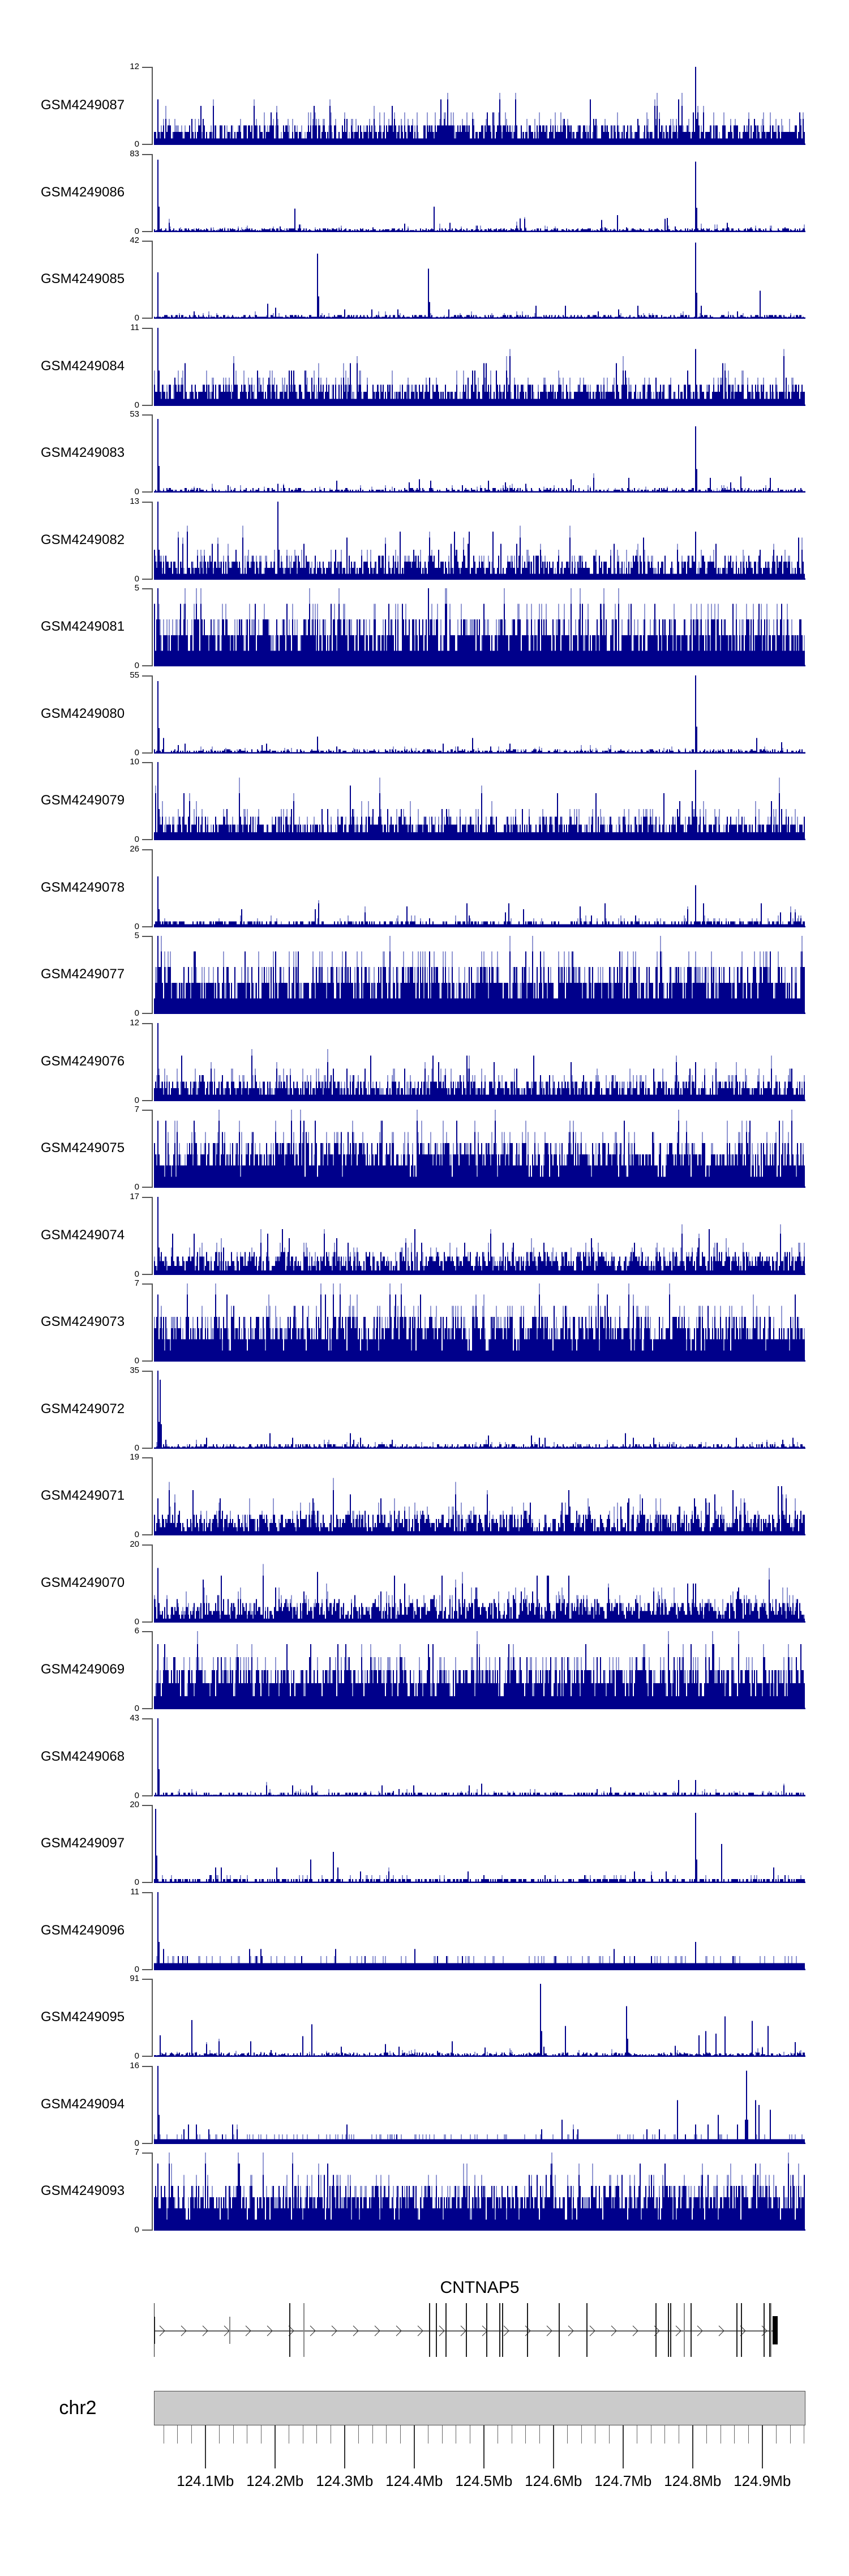 The image size is (849, 2576). Describe the element at coordinates (230, 2330) in the screenshot. I see `exon-mark-short` at that location.